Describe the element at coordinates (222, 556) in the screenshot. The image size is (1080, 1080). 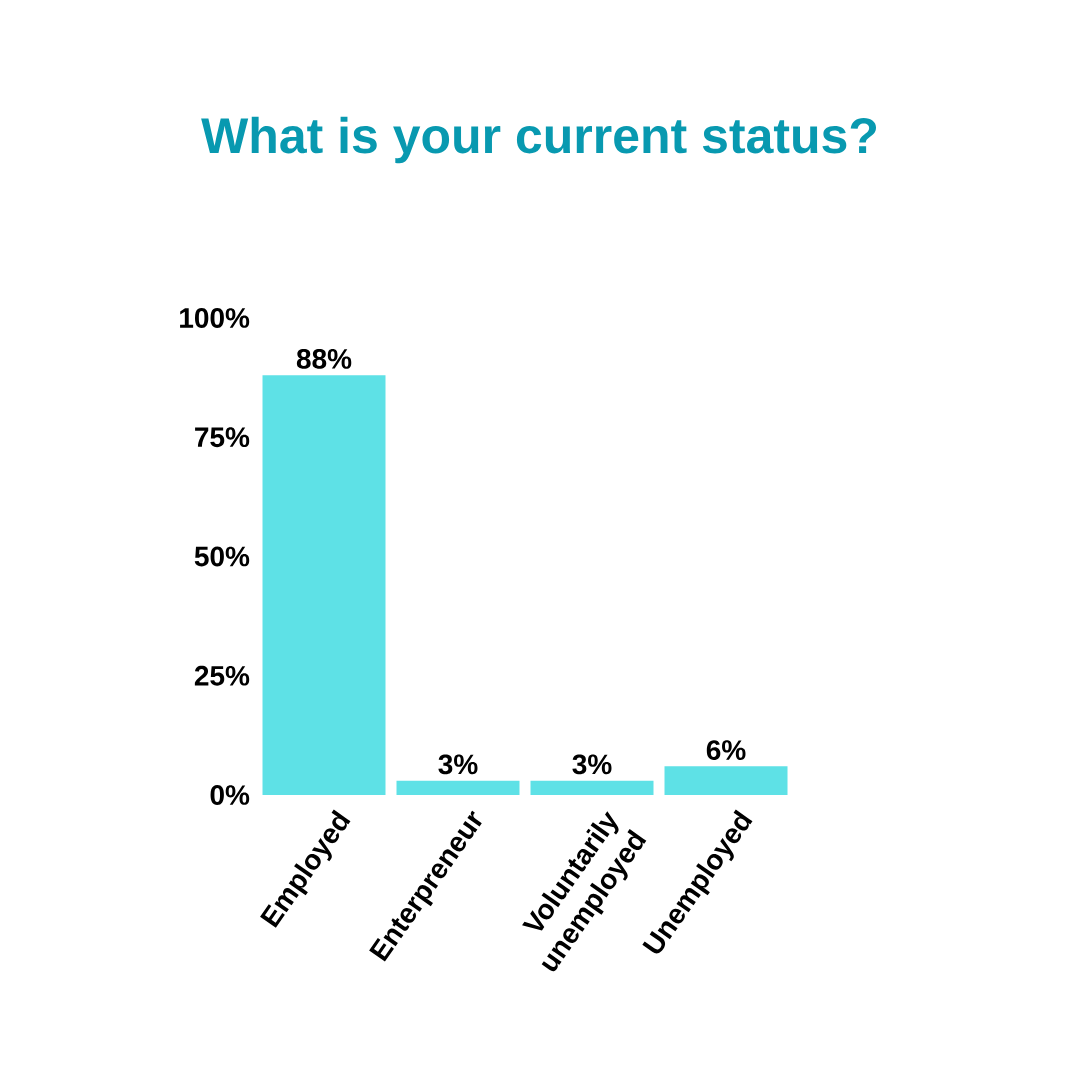
I see `y-tick-label: 50%` at that location.